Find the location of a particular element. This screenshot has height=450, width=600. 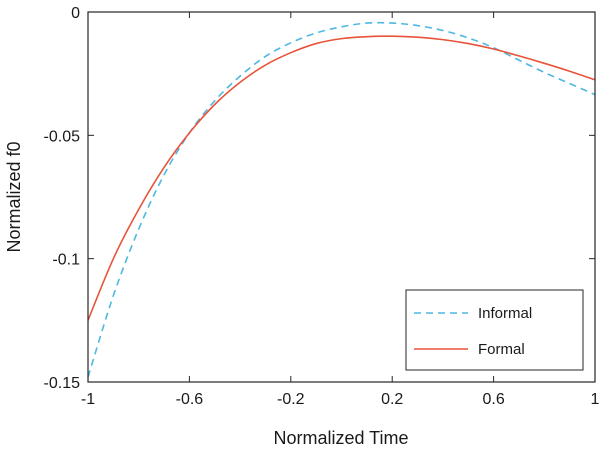

y-tick-label: -0.1 is located at coordinates (66, 260).